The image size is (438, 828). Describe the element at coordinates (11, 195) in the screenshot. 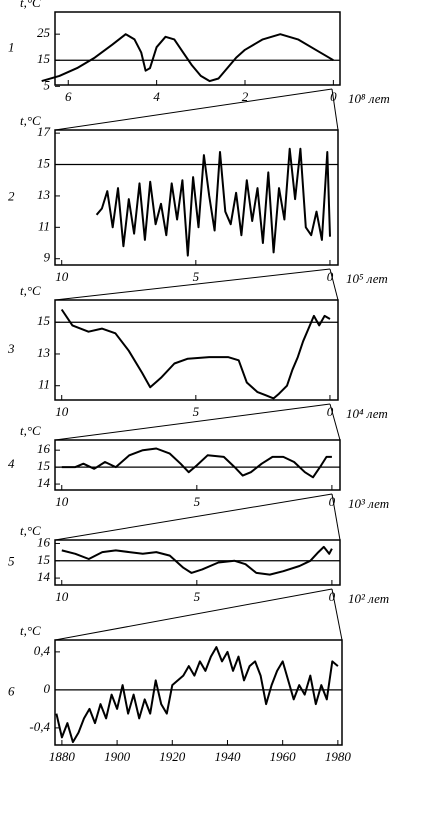

I see `panel-number: 2` at that location.